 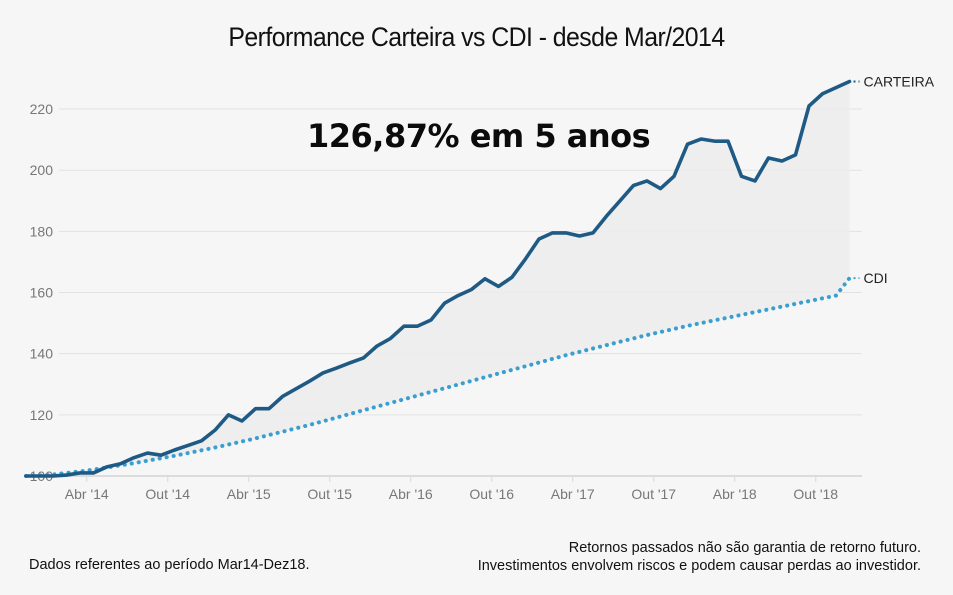 What do you see at coordinates (42, 293) in the screenshot?
I see `y-tick-label: 160` at bounding box center [42, 293].